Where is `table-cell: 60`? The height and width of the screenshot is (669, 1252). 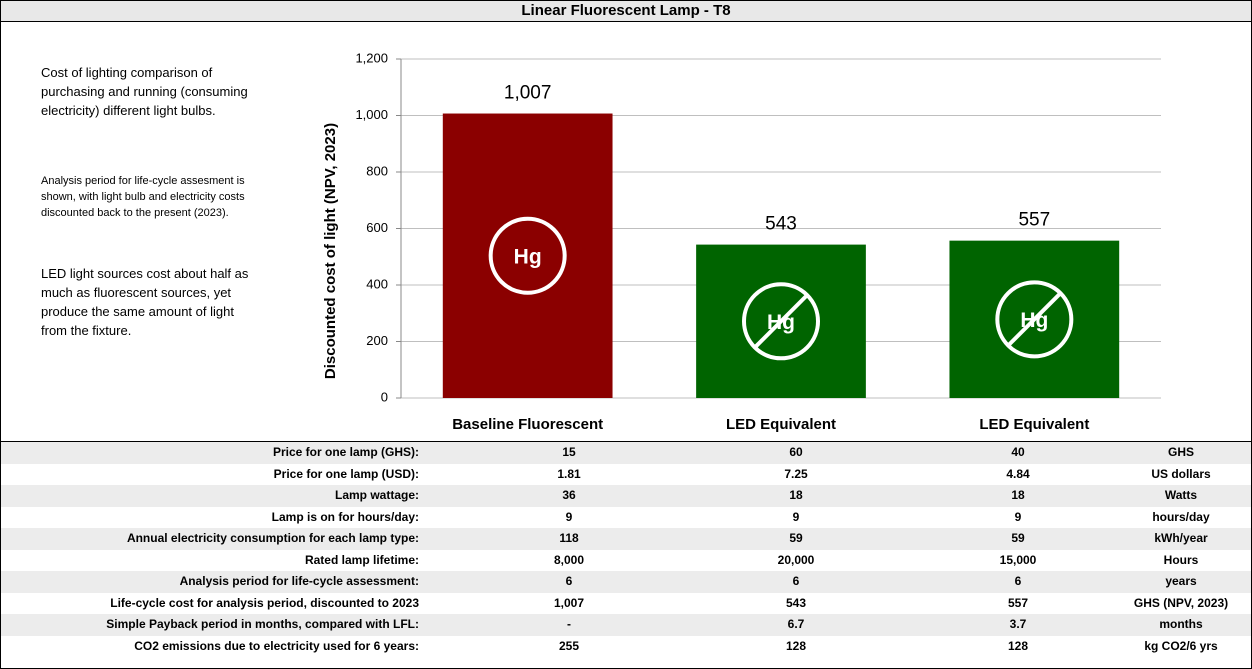
table-cell: 60 is located at coordinates (796, 452).